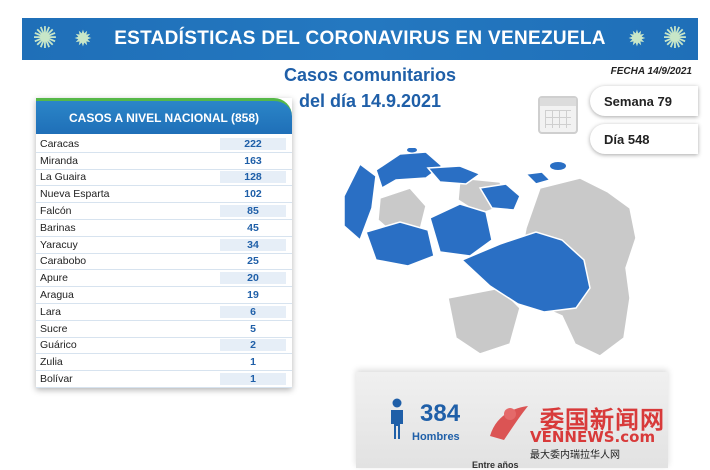 This screenshot has width=710, height=470. Describe the element at coordinates (54, 278) in the screenshot. I see `state-name: Apure` at that location.